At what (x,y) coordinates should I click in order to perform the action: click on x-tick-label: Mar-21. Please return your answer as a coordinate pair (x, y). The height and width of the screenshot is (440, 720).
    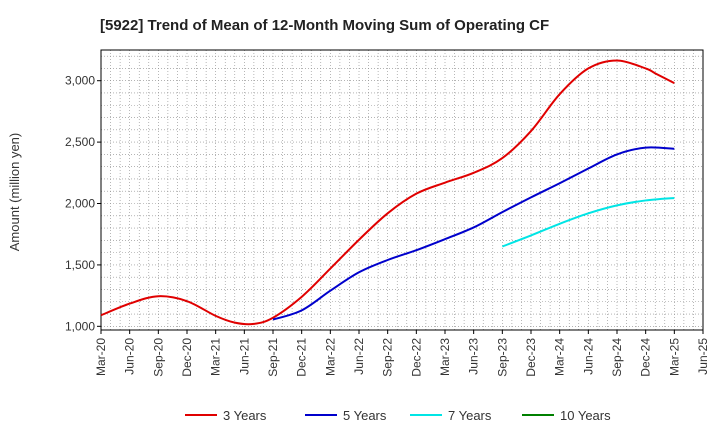
    Looking at the image, I should click on (216, 357).